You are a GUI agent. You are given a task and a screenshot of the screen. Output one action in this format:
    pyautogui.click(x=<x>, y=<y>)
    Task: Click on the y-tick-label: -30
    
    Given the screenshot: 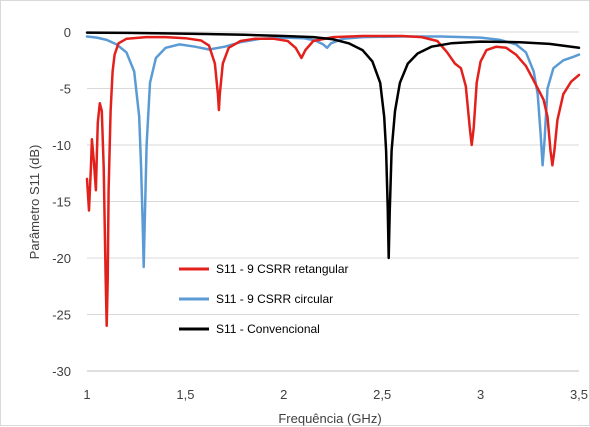 What is the action you would take?
    pyautogui.click(x=61, y=371)
    